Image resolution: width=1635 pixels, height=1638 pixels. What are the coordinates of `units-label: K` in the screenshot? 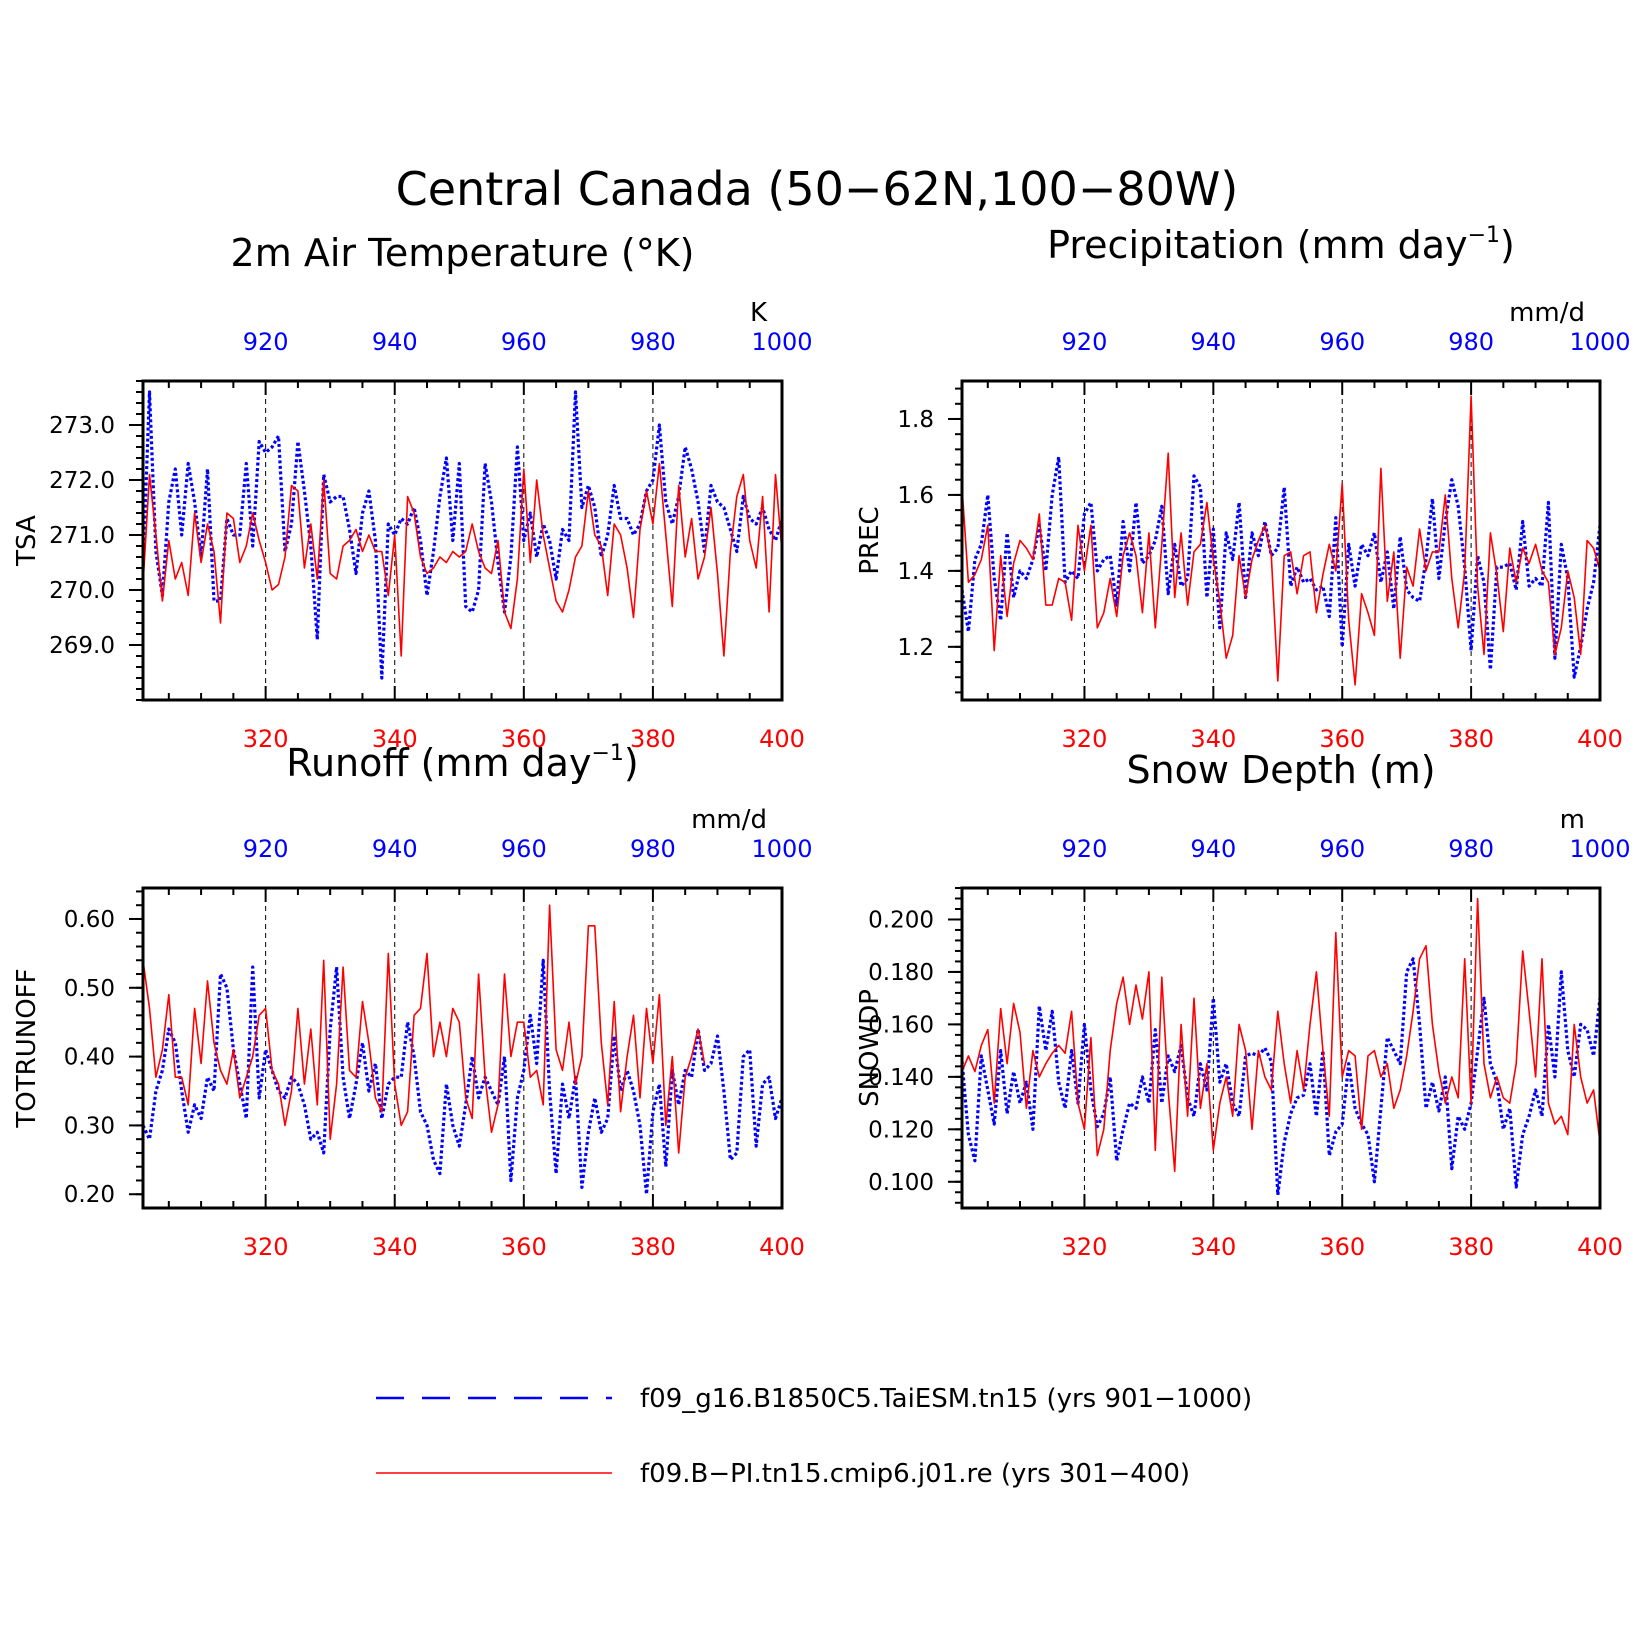 It's located at (759, 313).